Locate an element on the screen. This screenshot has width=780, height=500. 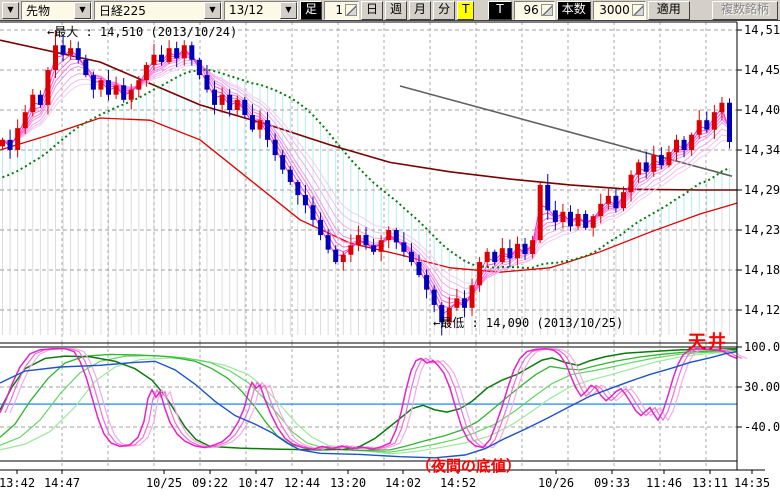
contract-value: 13/12 is located at coordinates (246, 10).